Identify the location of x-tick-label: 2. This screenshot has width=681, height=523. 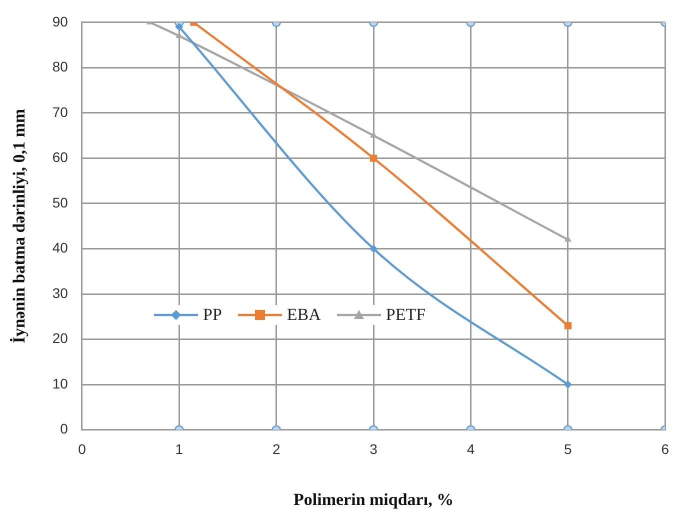
(276, 449).